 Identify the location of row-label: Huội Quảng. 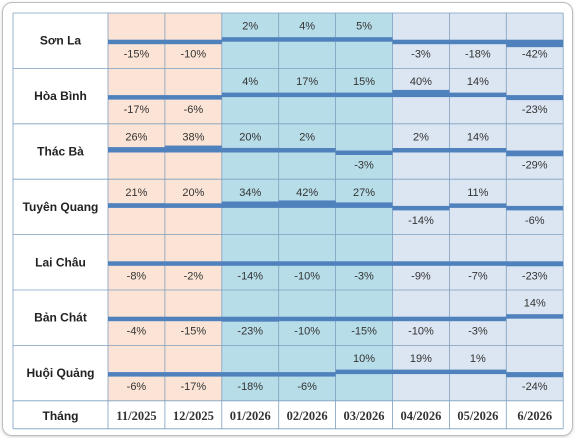
(61, 373).